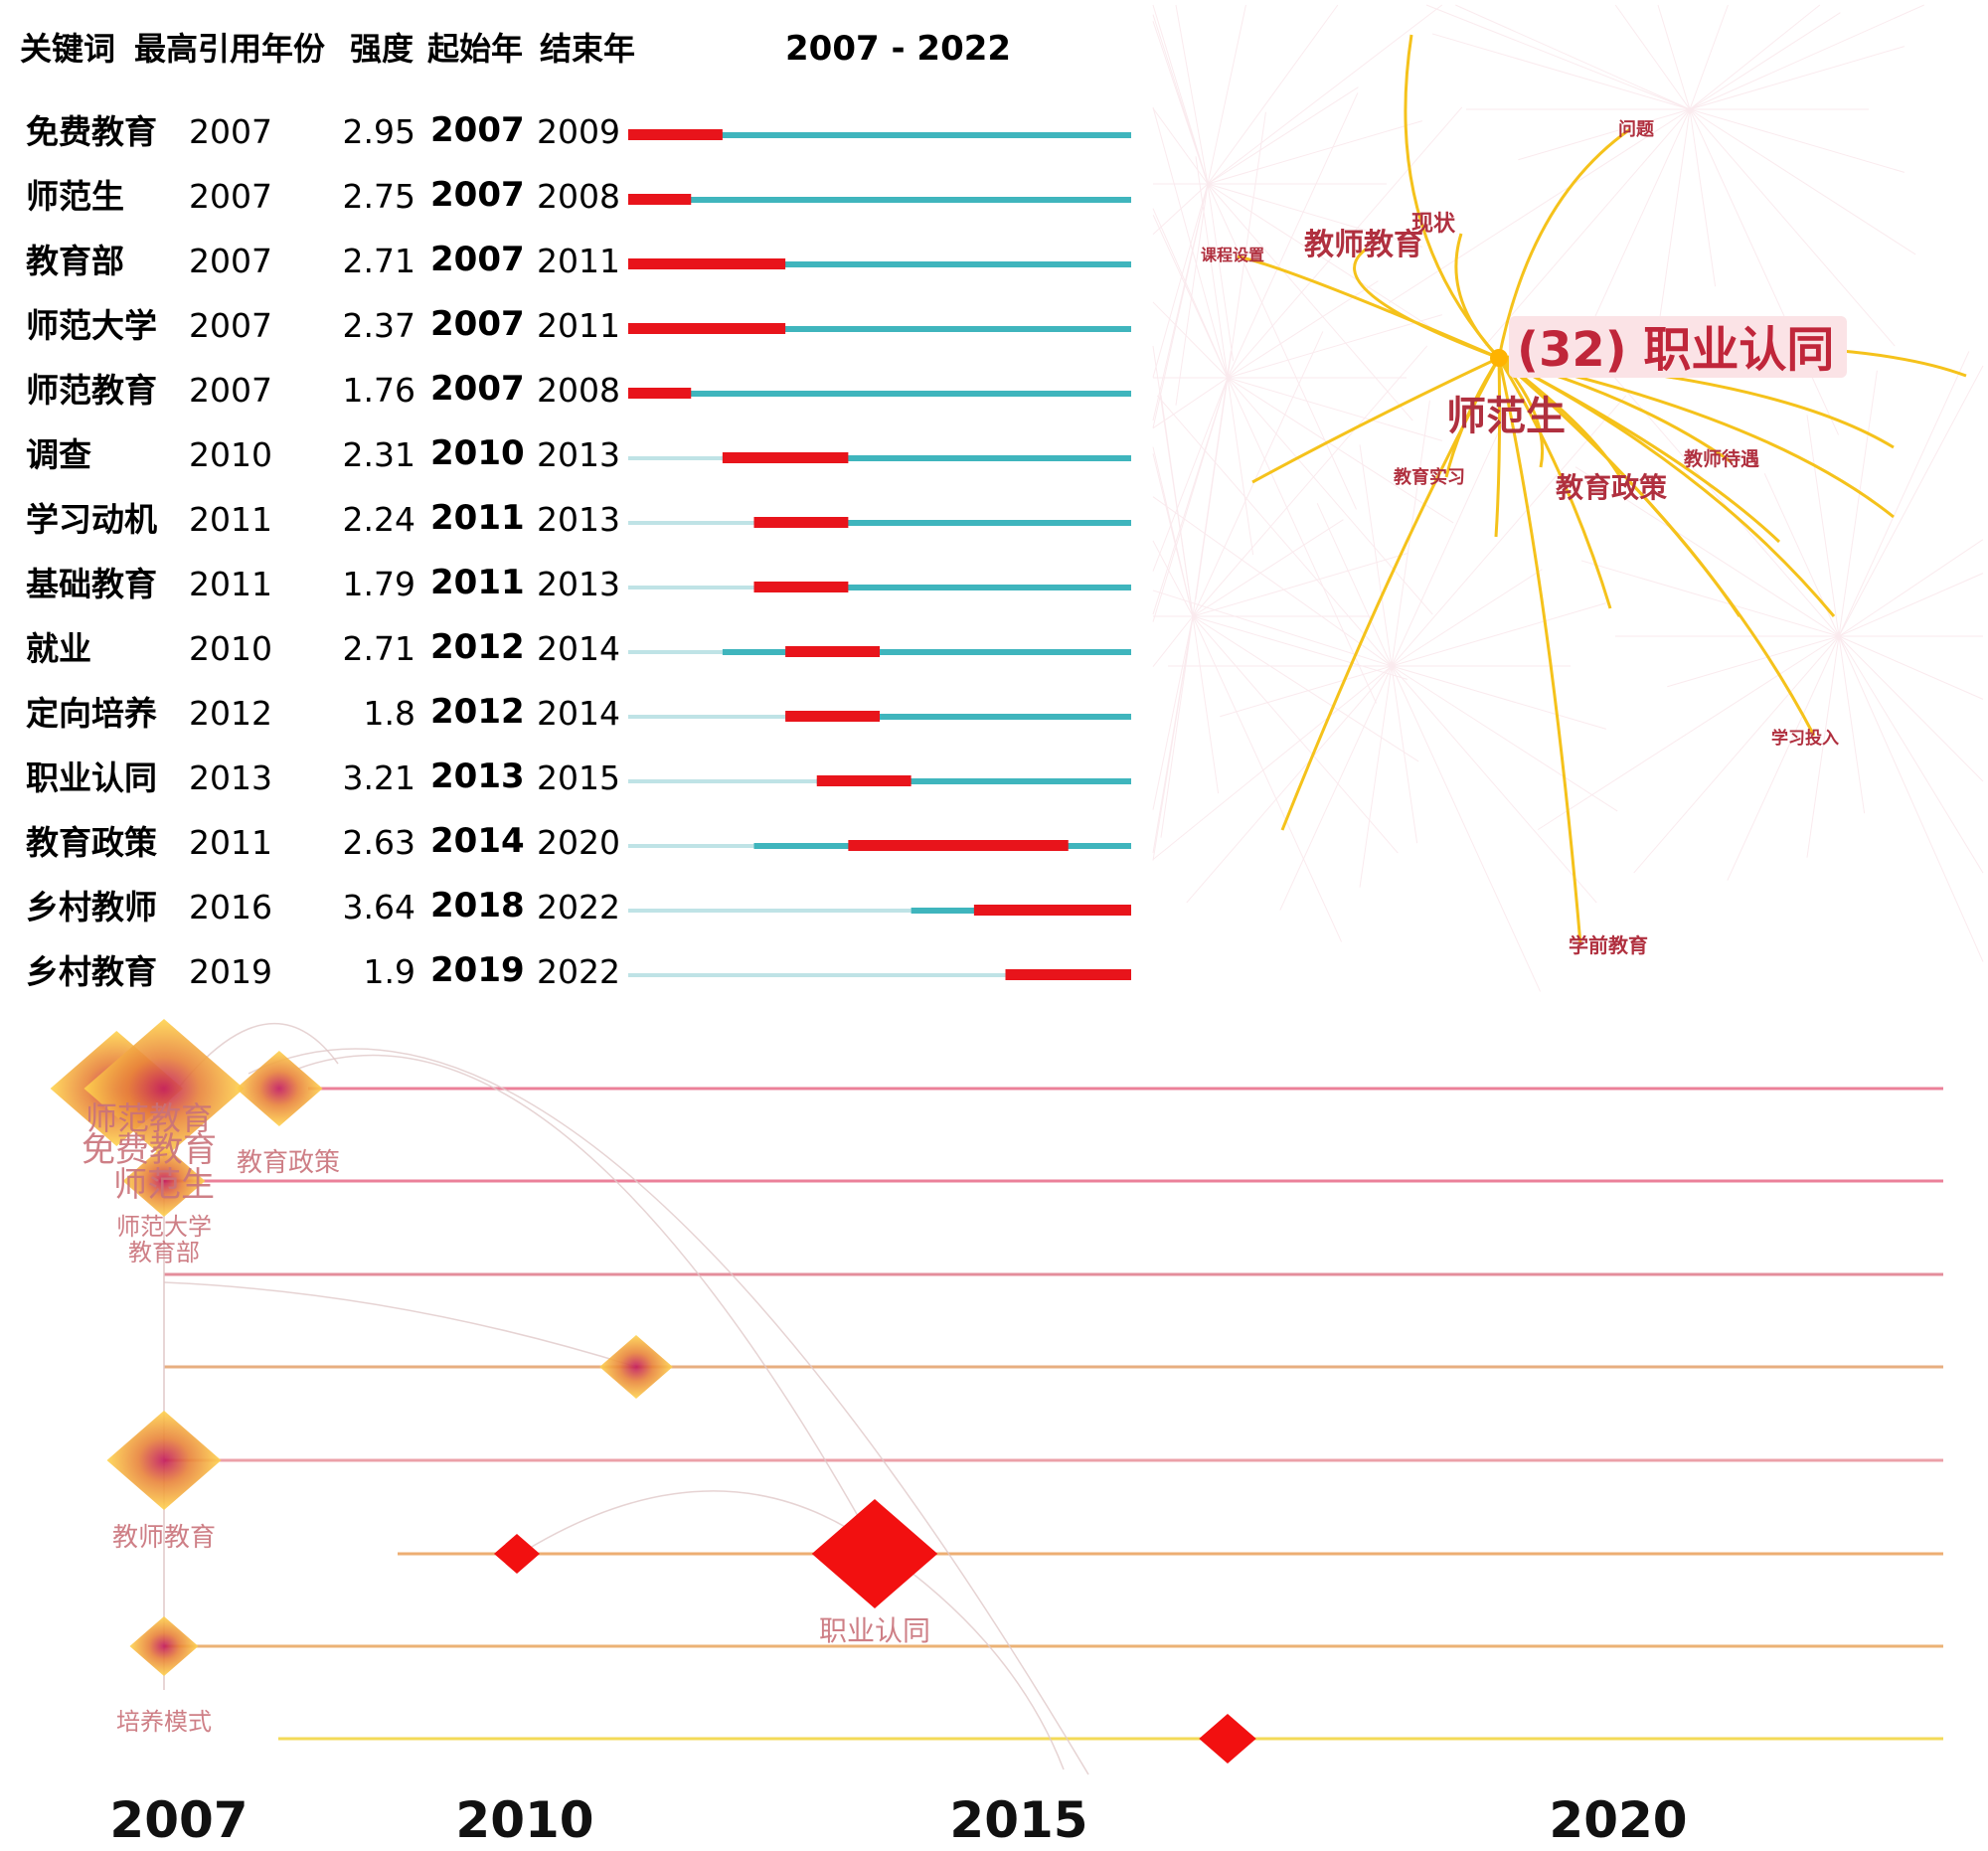  What do you see at coordinates (389, 971) in the screenshot?
I see `burst-strength: 1.9` at bounding box center [389, 971].